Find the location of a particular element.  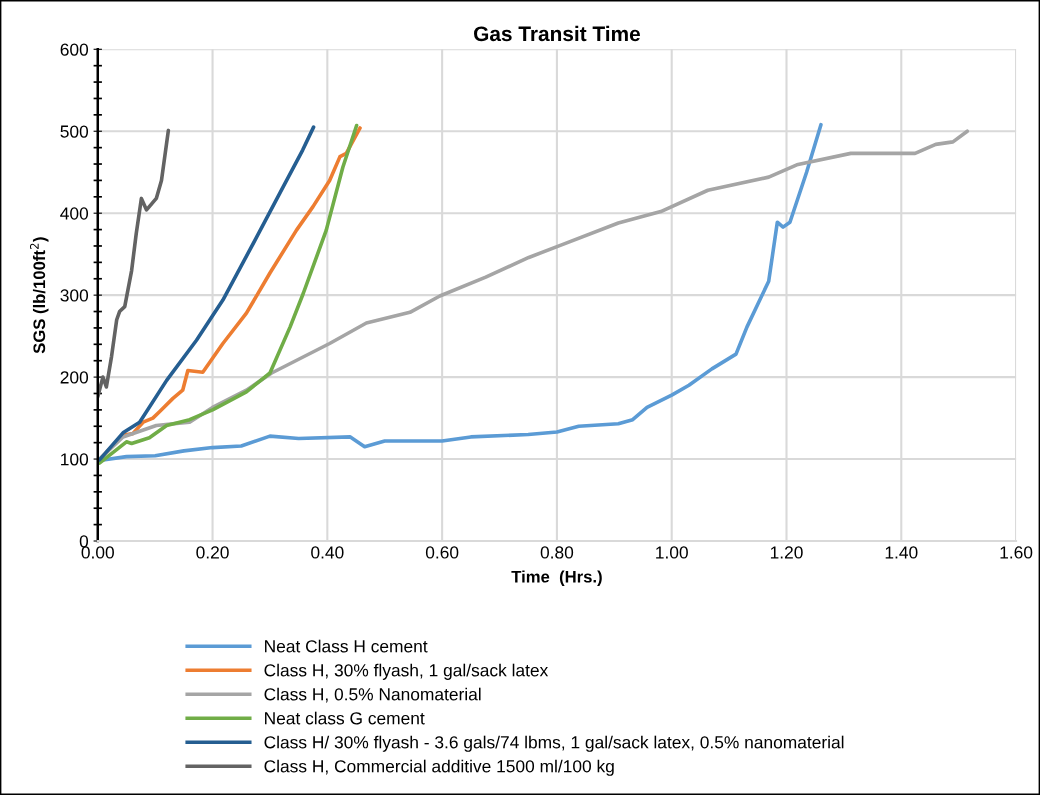

y-tick-label: 0 is located at coordinates (84, 541).